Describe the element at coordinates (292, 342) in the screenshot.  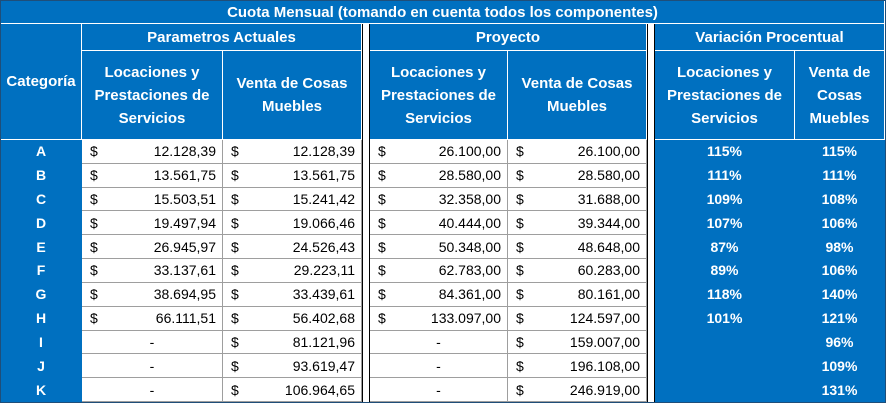
I see `currency-cell: $81.121,96` at that location.